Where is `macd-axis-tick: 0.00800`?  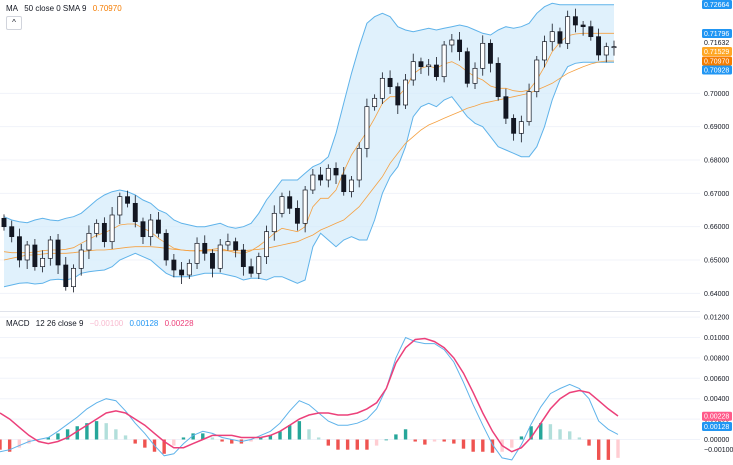 macd-axis-tick: 0.00800 is located at coordinates (716, 358).